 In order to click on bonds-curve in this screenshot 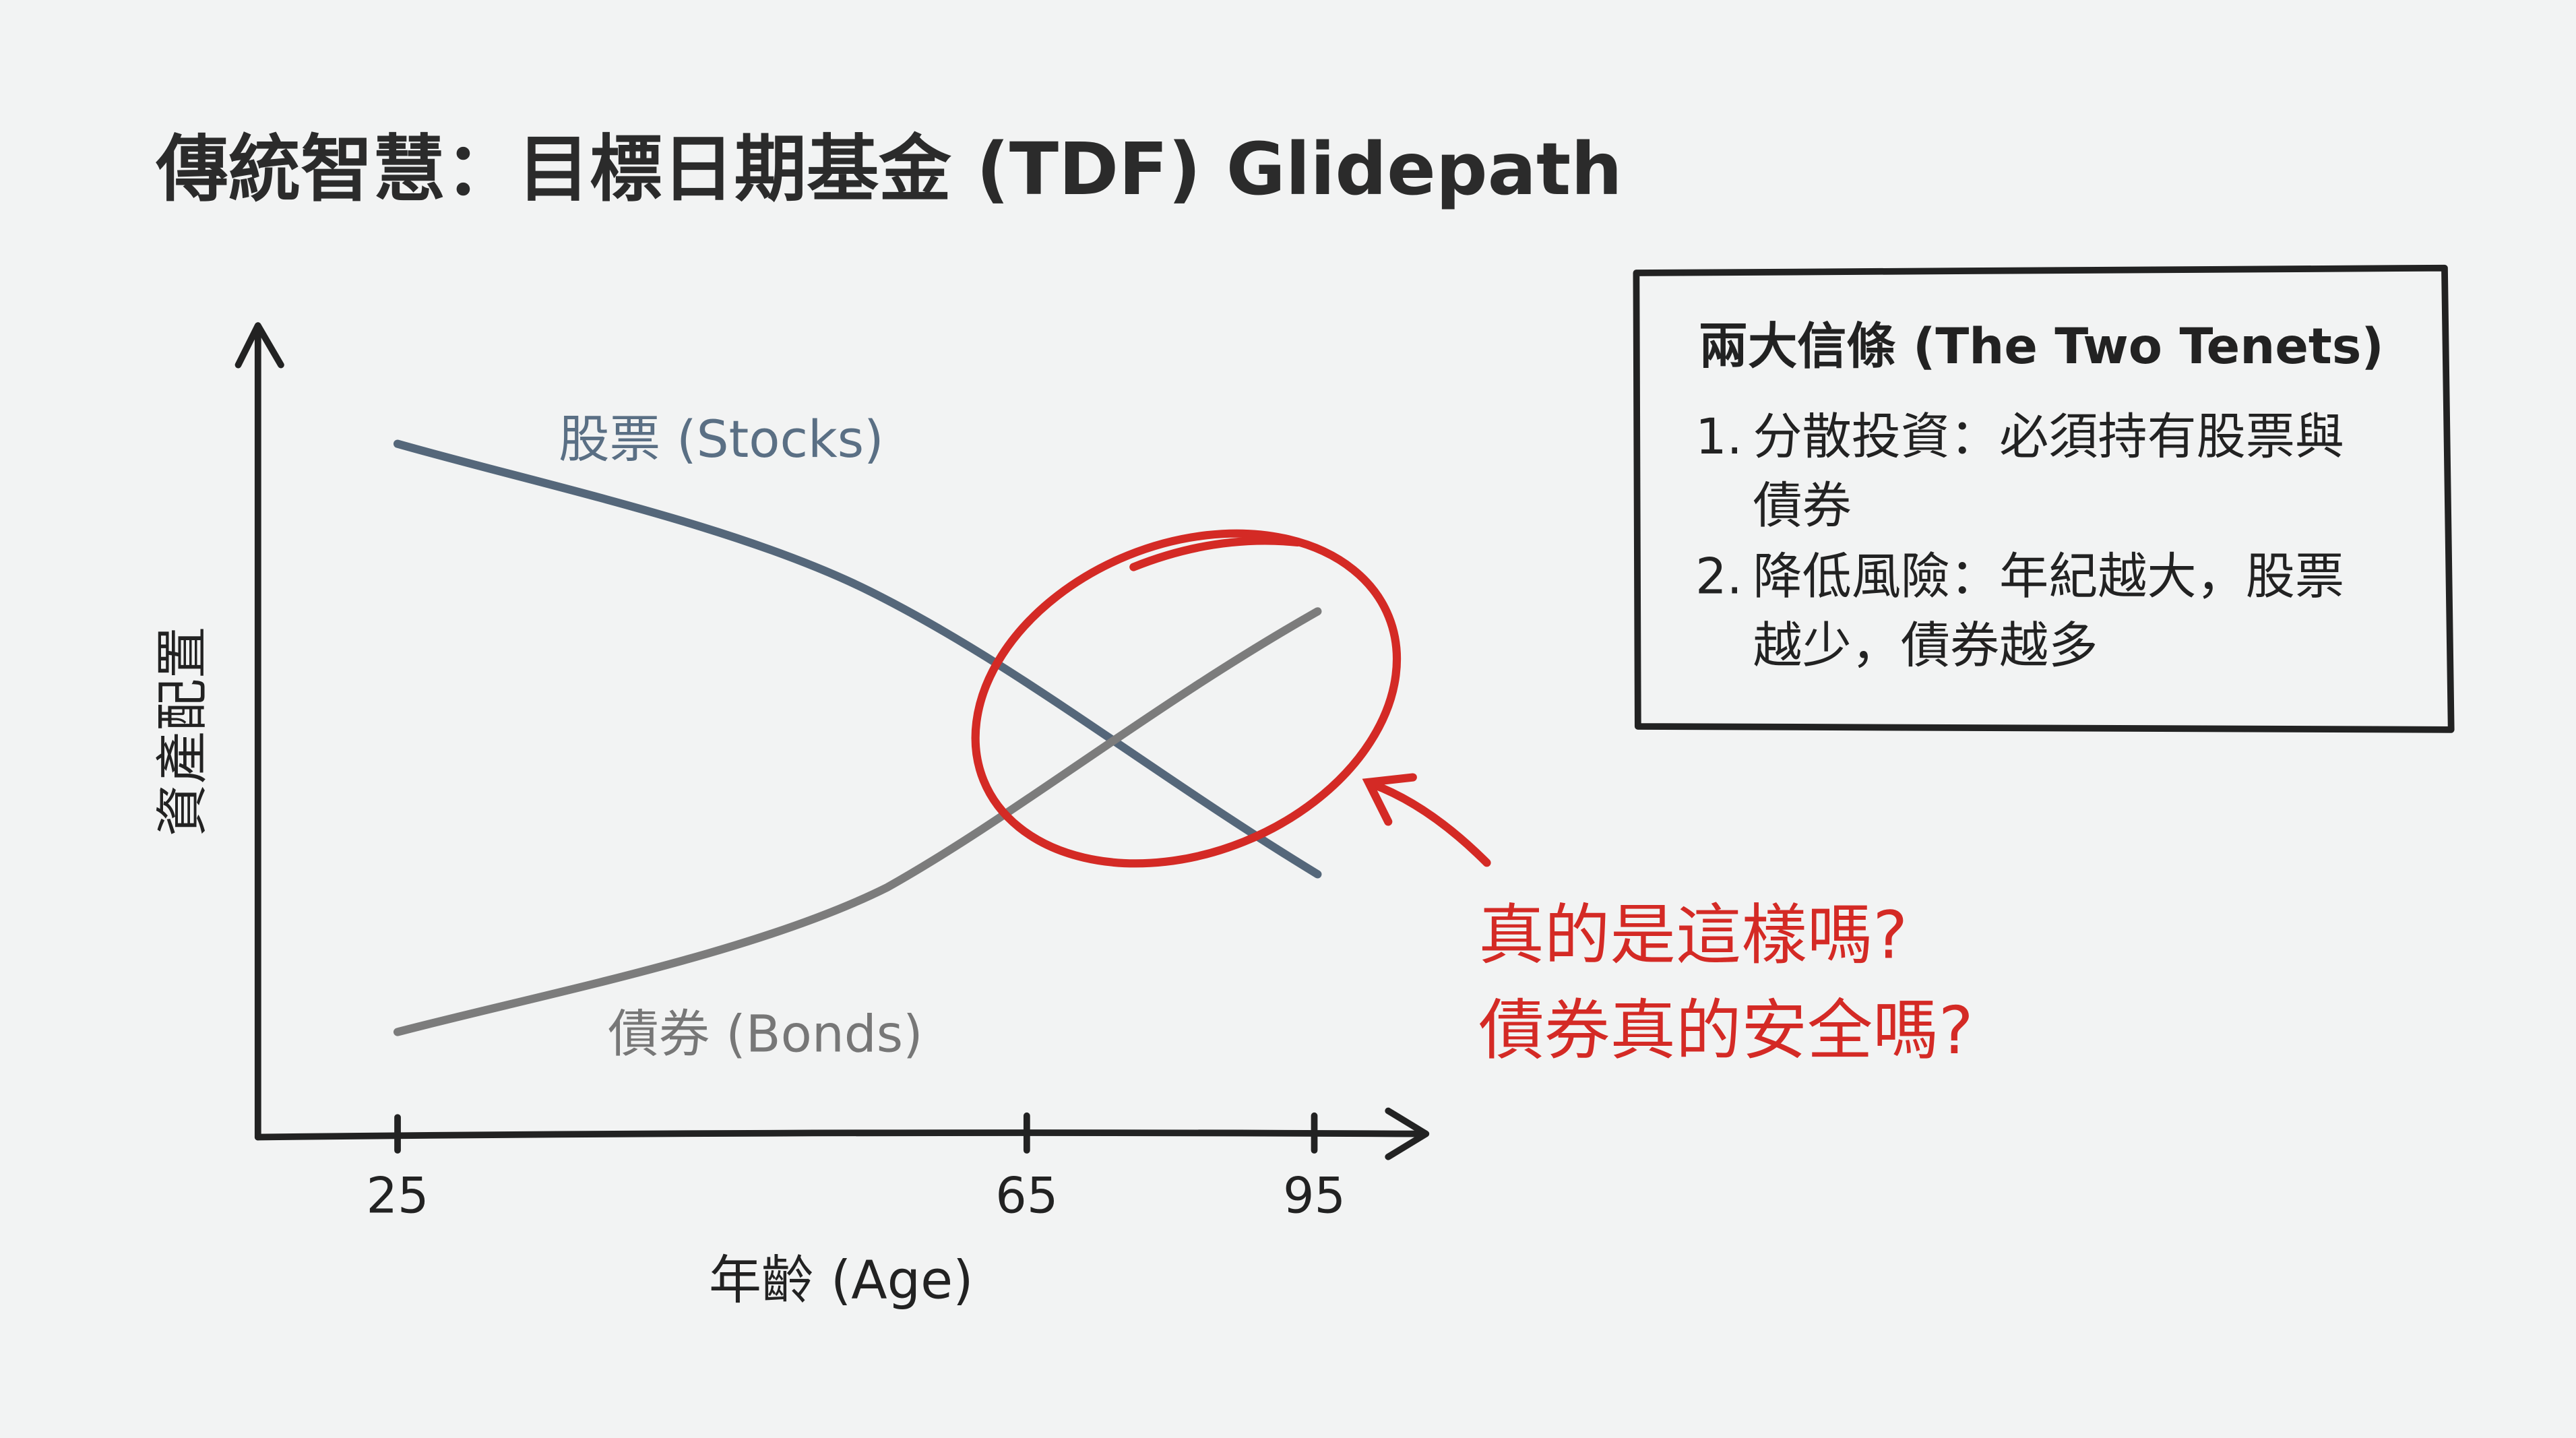, I will do `click(857, 822)`.